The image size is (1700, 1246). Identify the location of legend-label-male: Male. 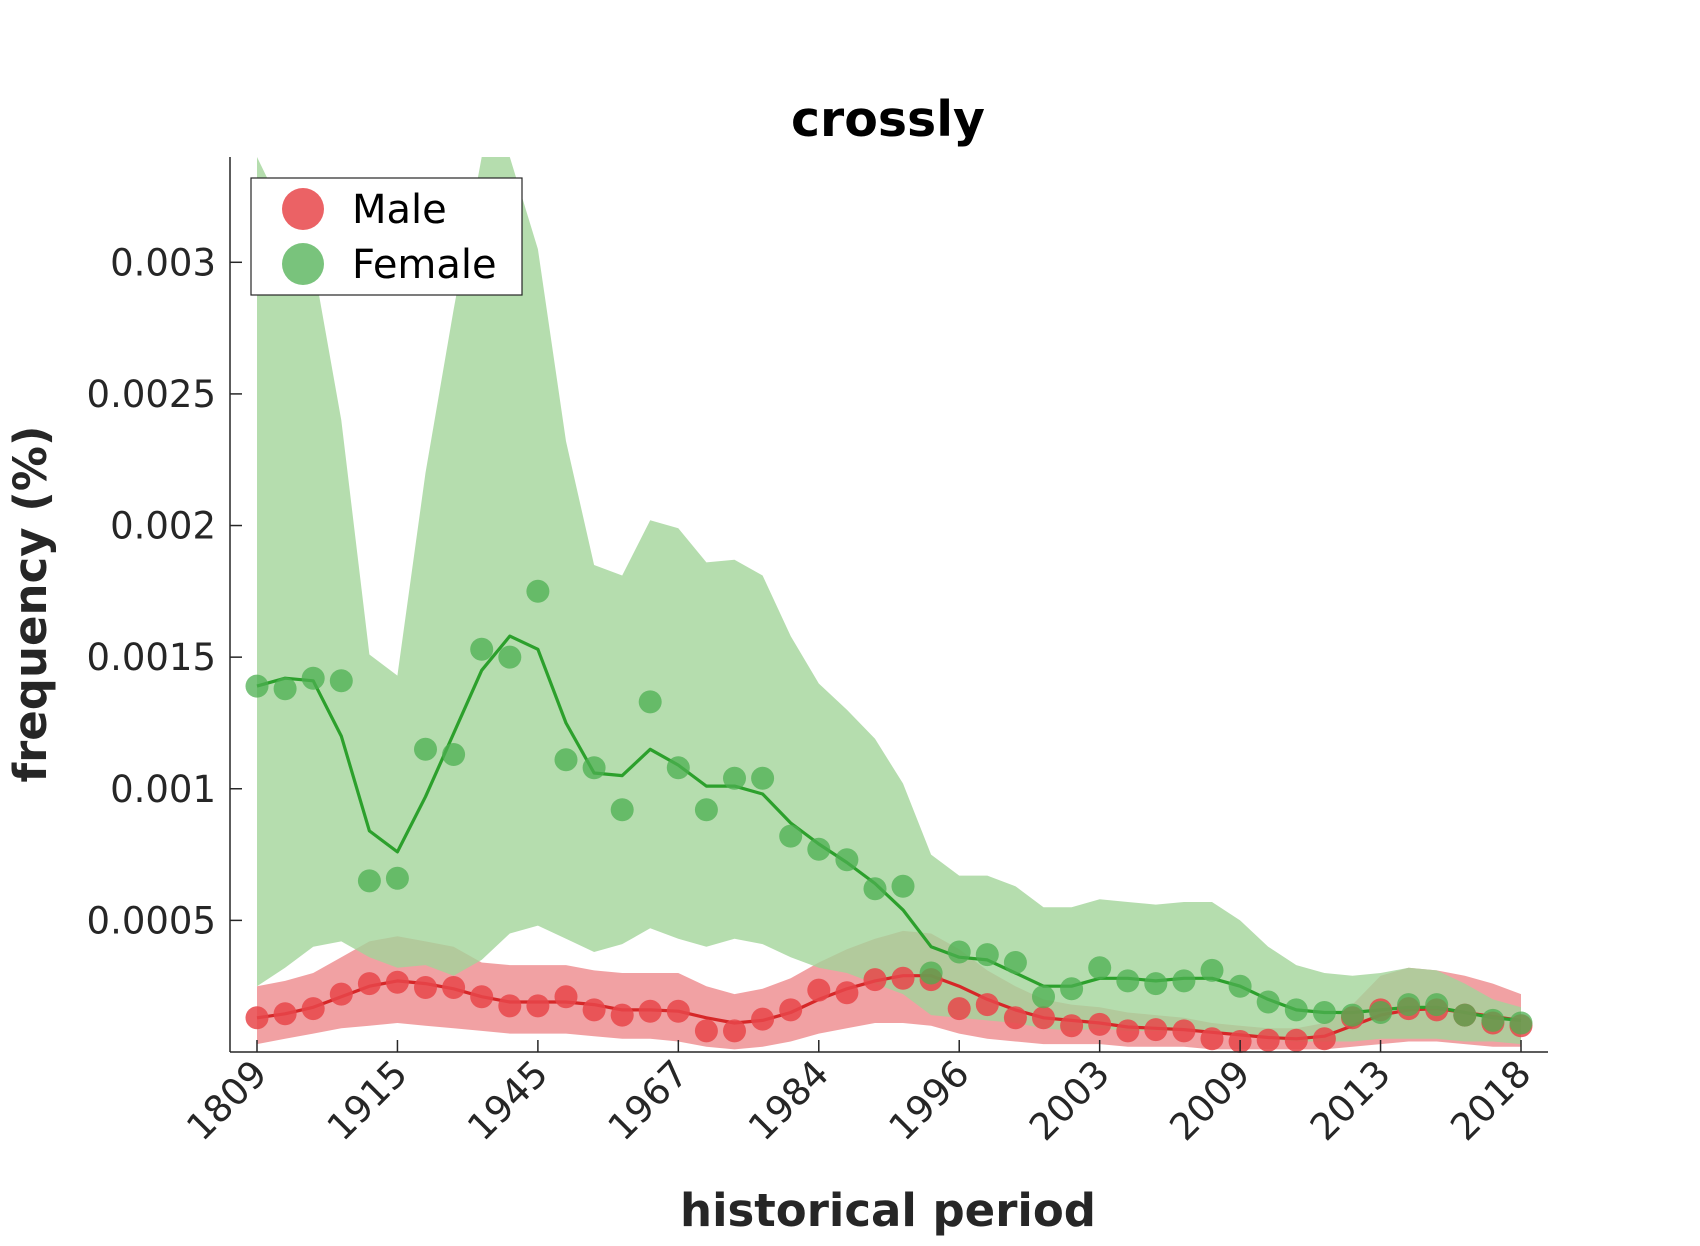
(399, 210).